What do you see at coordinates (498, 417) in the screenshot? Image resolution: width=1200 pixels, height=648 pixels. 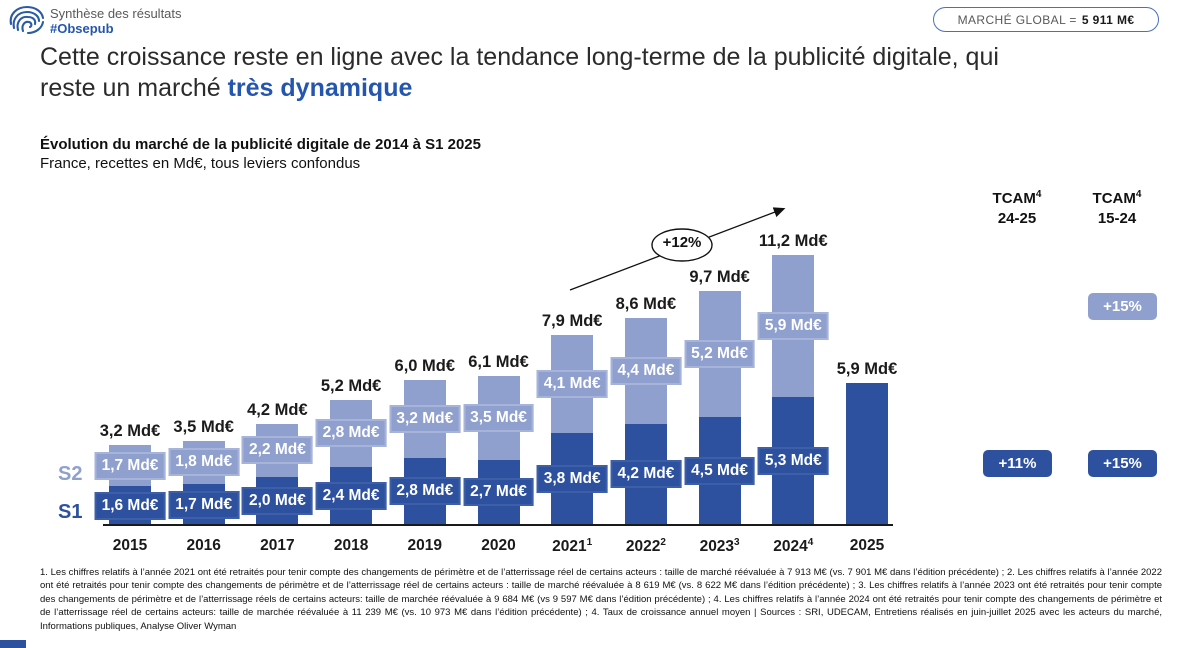 I see `segment-value-label-s2-2020: 3,5 Md€` at bounding box center [498, 417].